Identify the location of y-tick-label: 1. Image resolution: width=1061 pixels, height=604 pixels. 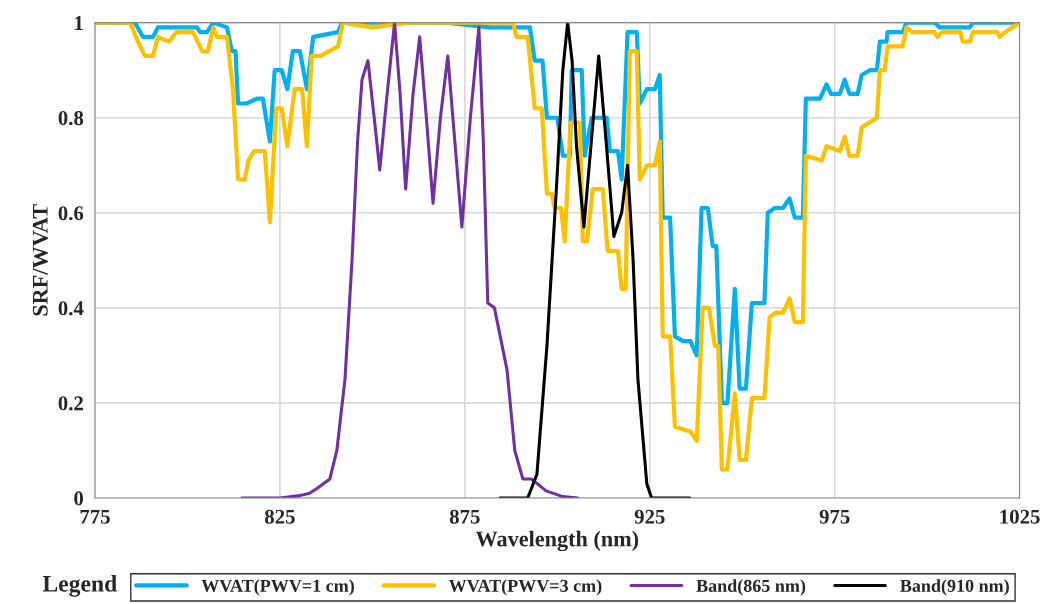
(79, 23).